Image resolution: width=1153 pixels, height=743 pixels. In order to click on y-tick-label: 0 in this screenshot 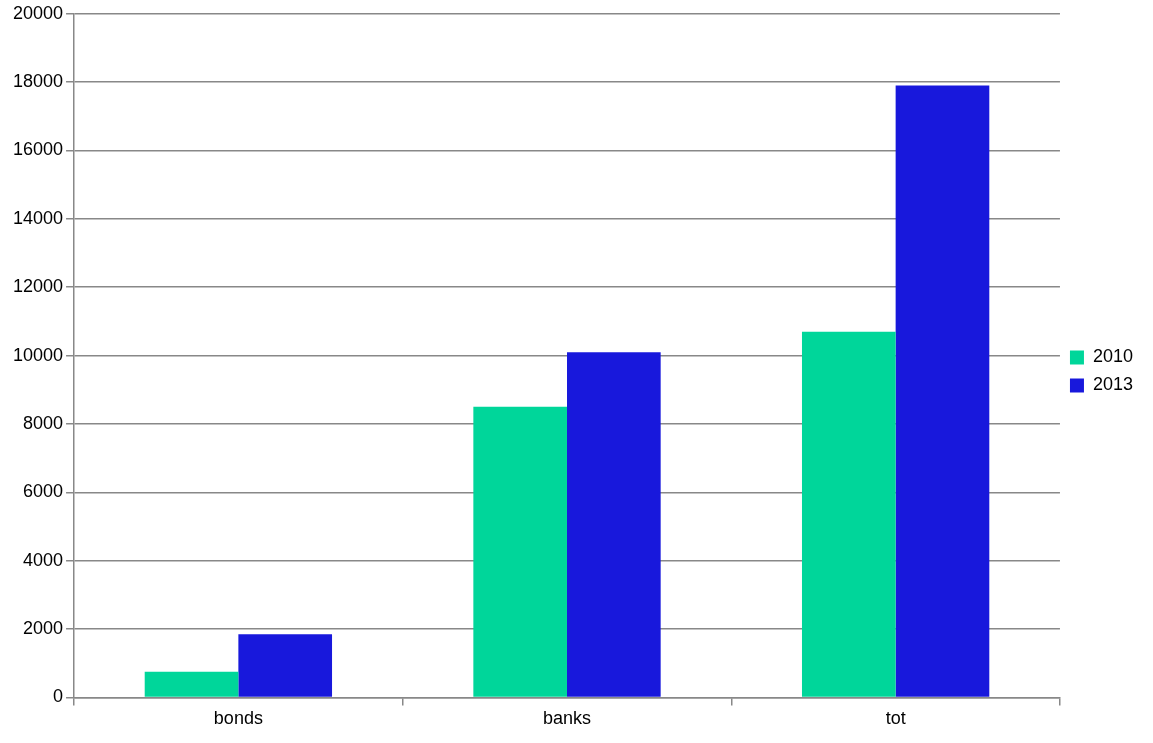, I will do `click(58, 696)`.